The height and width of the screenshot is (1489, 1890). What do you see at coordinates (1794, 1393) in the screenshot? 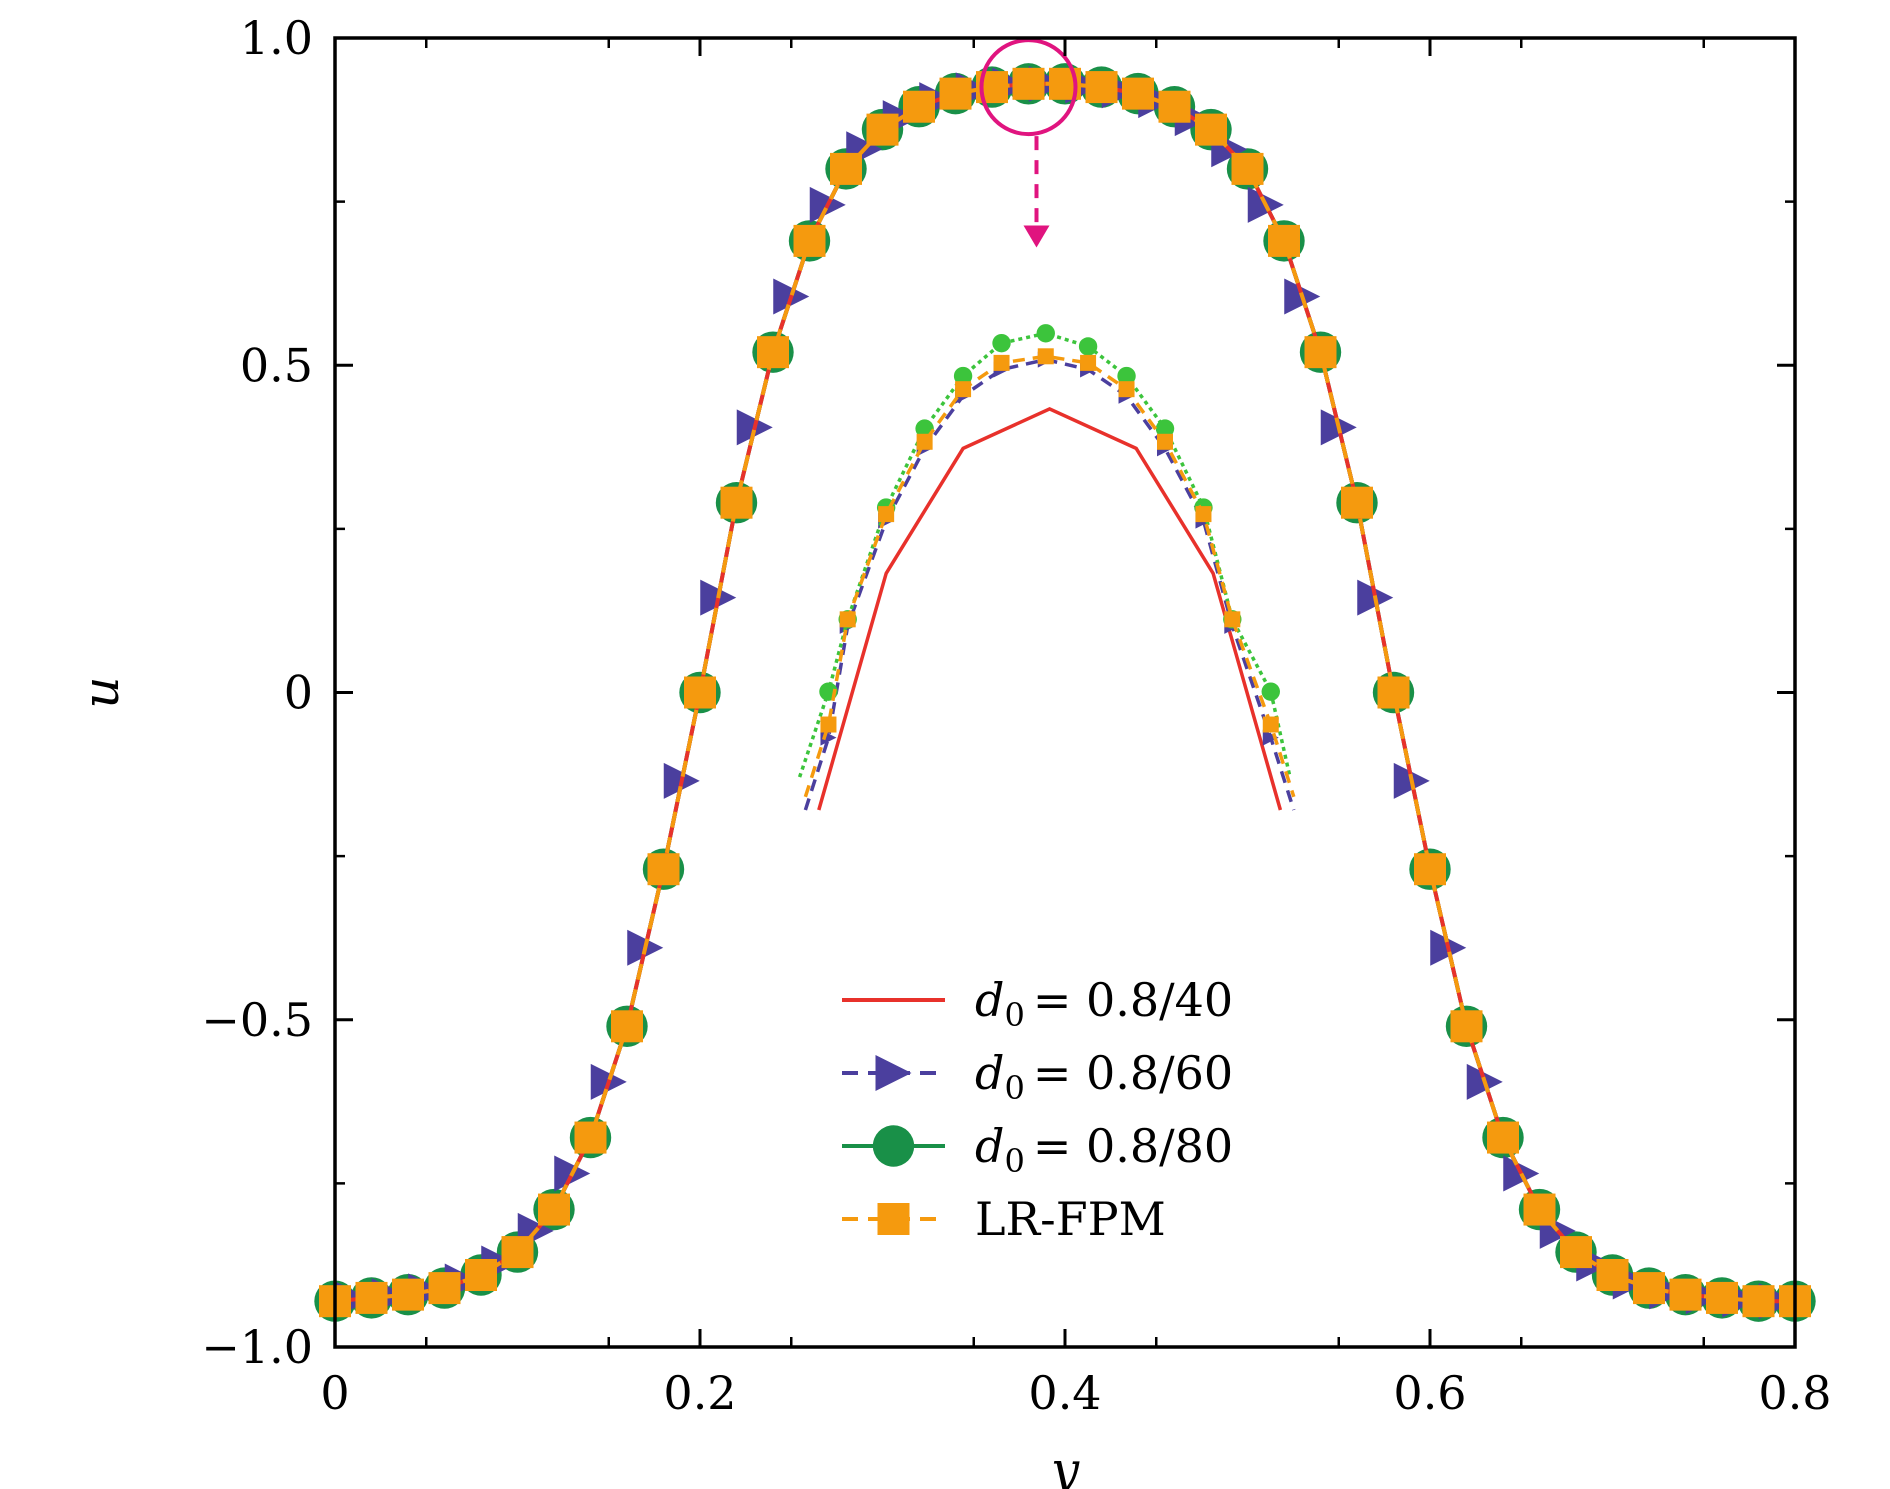
I see `x-tick-label: 0.8` at bounding box center [1794, 1393].